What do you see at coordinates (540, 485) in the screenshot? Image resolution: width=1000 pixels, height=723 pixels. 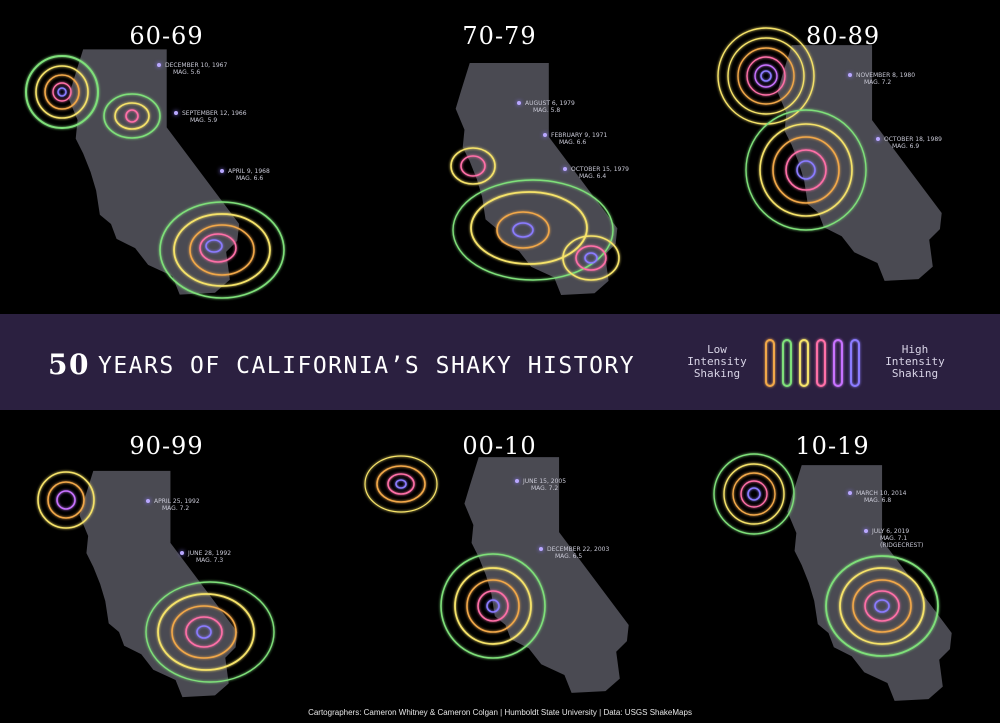 I see `quake-label: June 15, 2005 Mag. 7.2` at bounding box center [540, 485].